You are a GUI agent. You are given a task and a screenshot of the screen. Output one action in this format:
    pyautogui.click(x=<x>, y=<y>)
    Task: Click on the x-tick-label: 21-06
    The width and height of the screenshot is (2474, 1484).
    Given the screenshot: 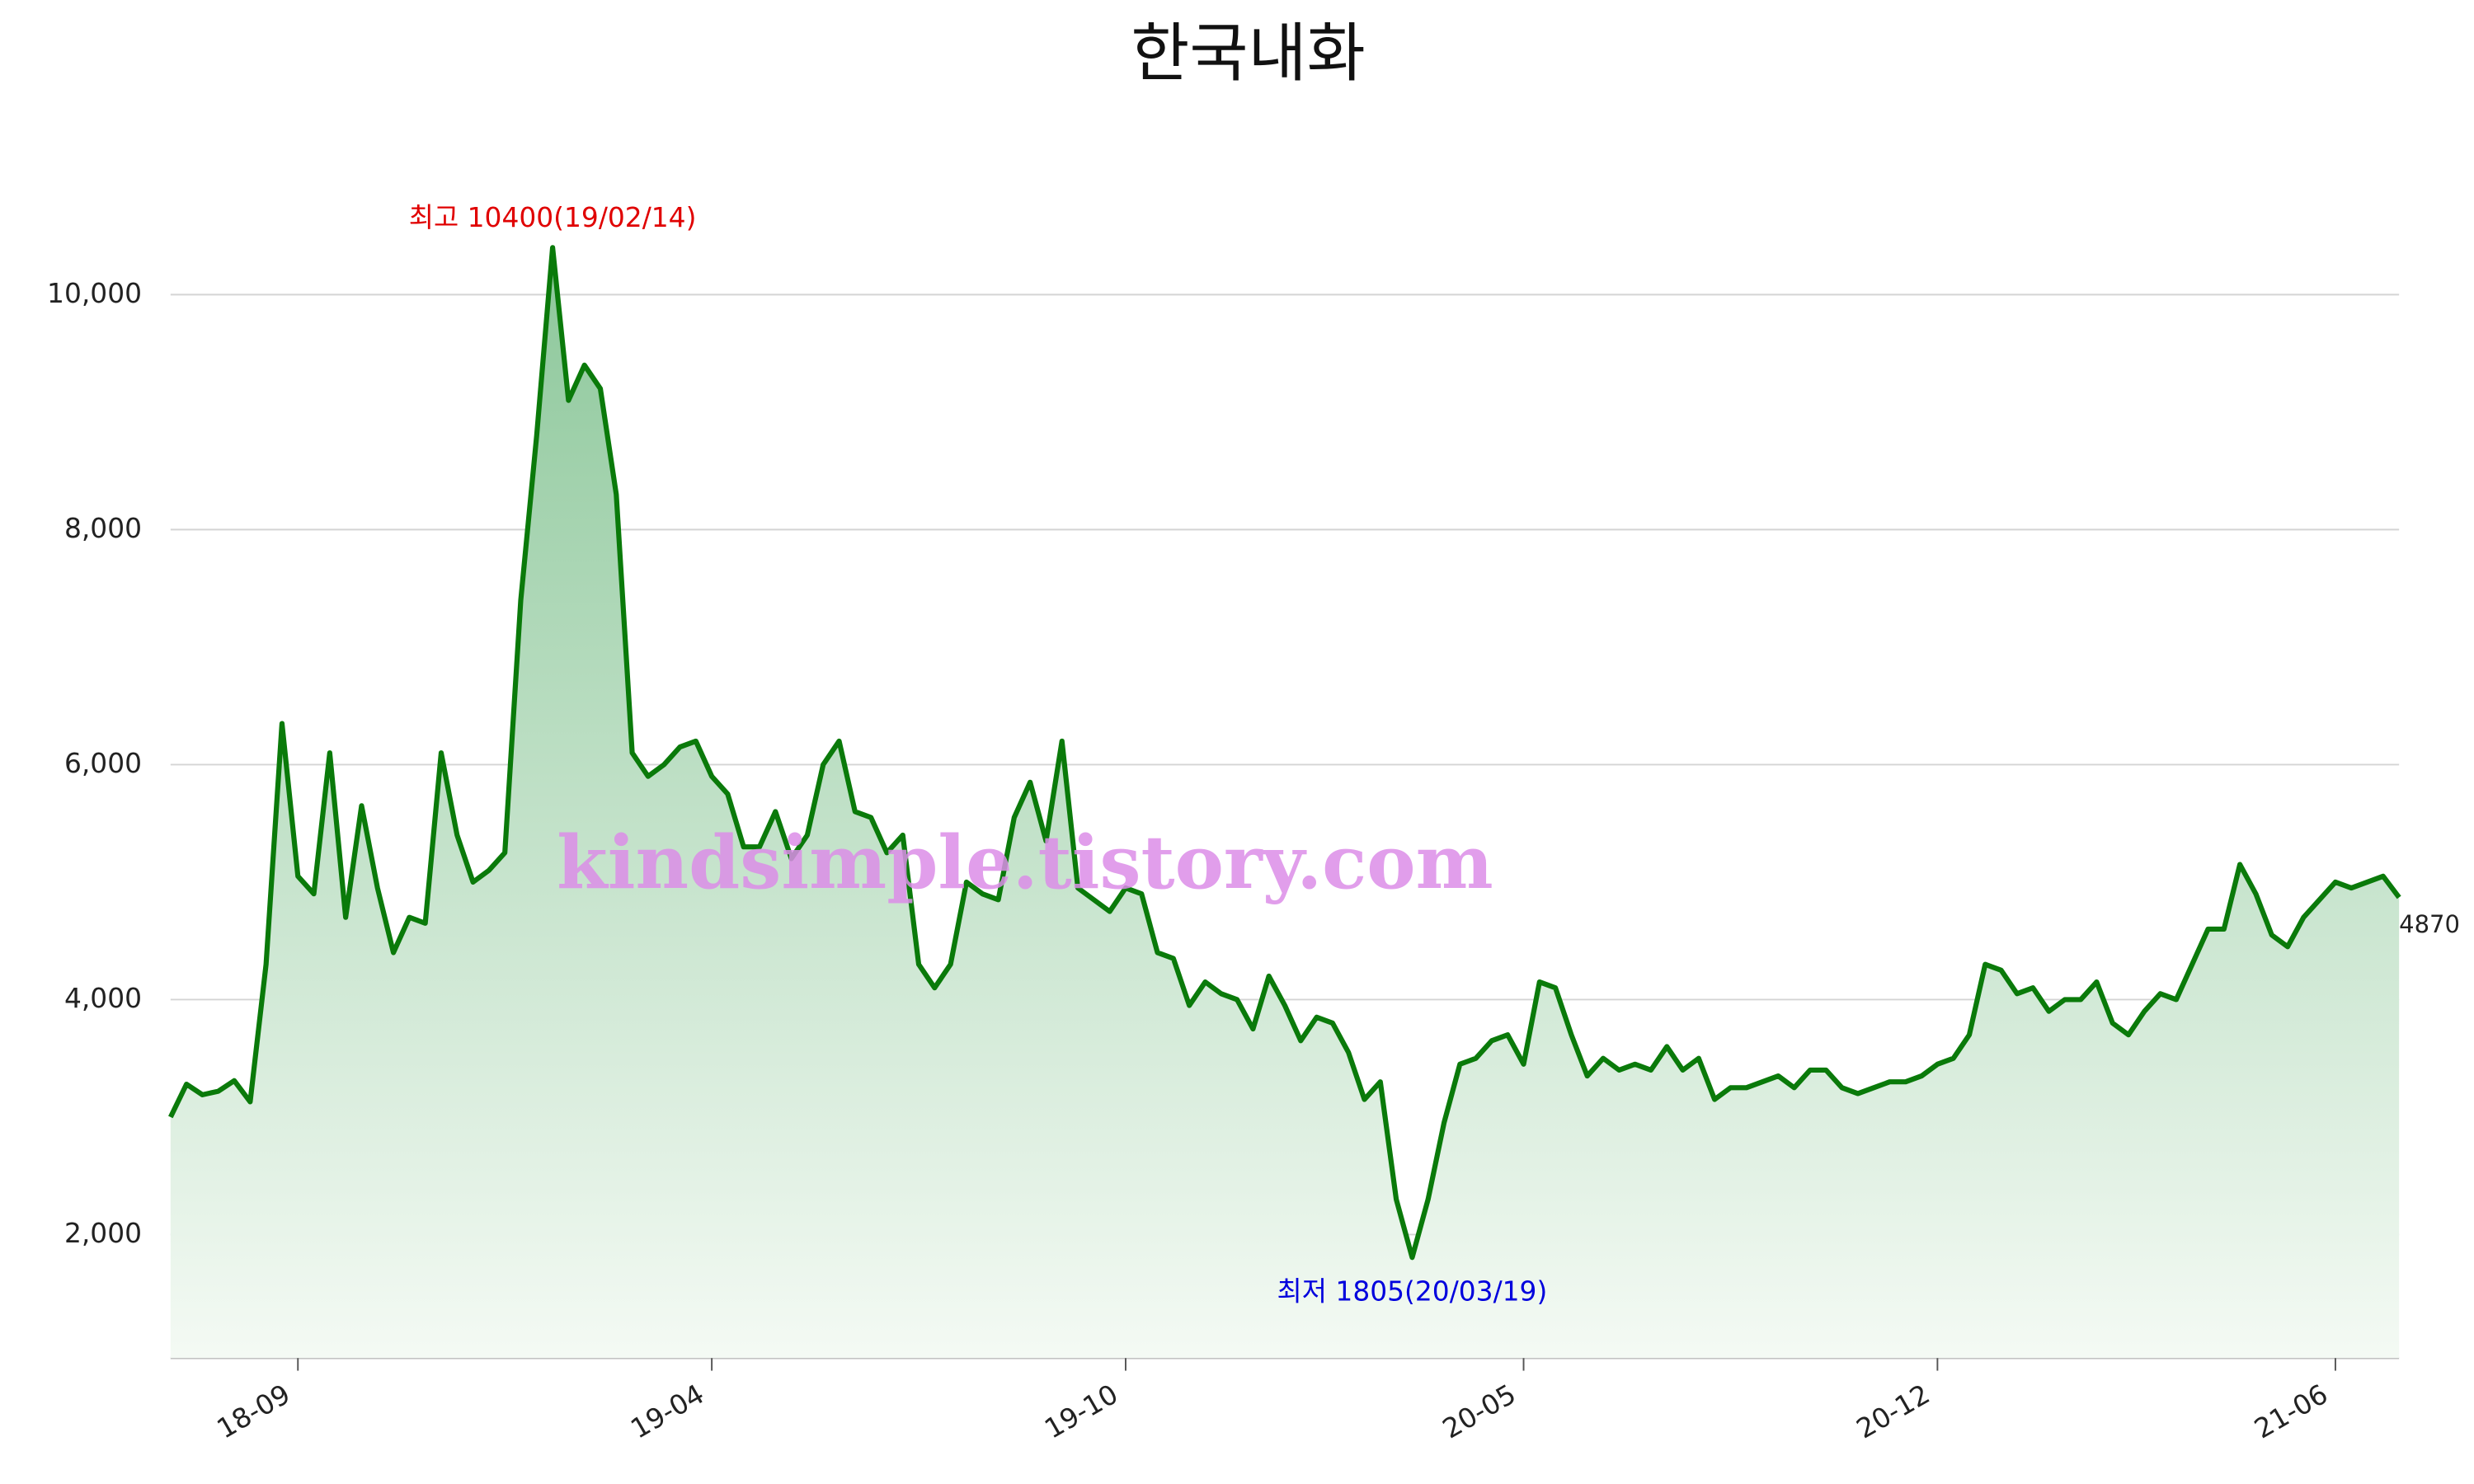 What is the action you would take?
    pyautogui.click(x=2291, y=1411)
    